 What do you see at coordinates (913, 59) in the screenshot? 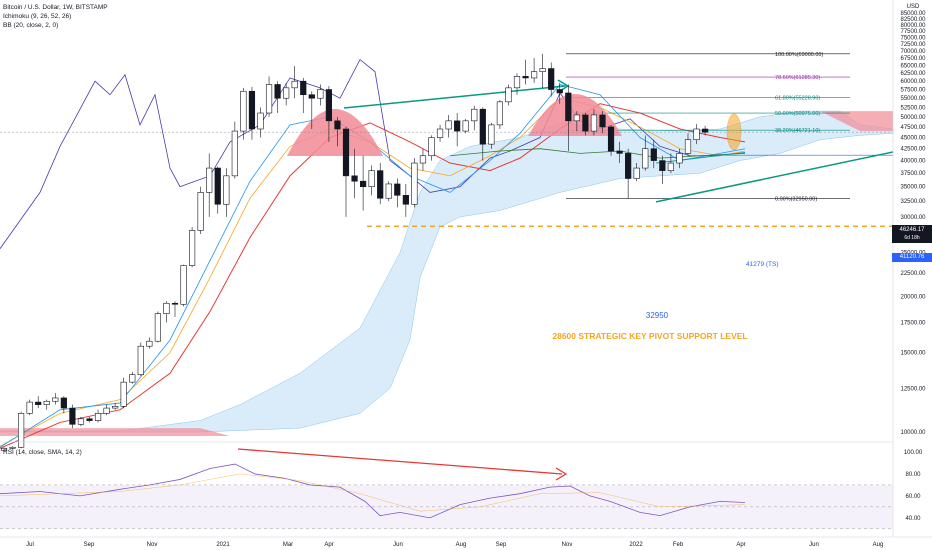
I see `price-tick: 67500.00` at bounding box center [913, 59].